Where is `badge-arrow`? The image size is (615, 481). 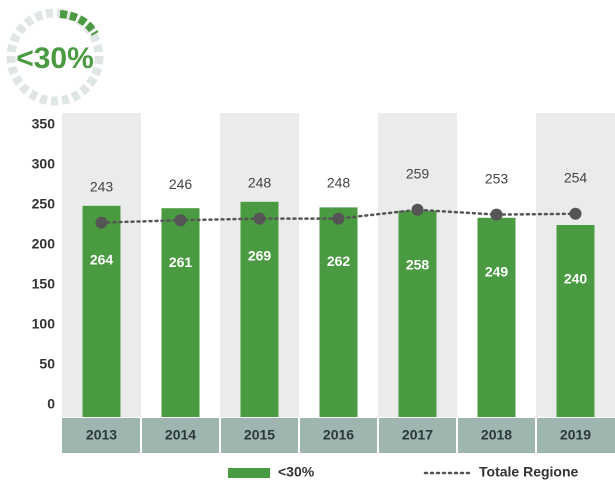
badge-arrow is located at coordinates (79, 23).